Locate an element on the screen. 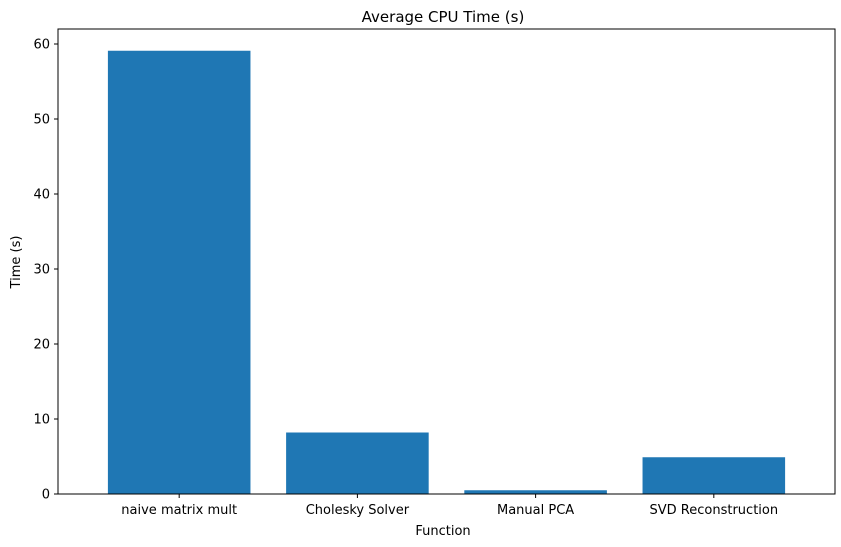  y-axis-ticks: 0 10 20 30 40 50 60 is located at coordinates (45, 270).